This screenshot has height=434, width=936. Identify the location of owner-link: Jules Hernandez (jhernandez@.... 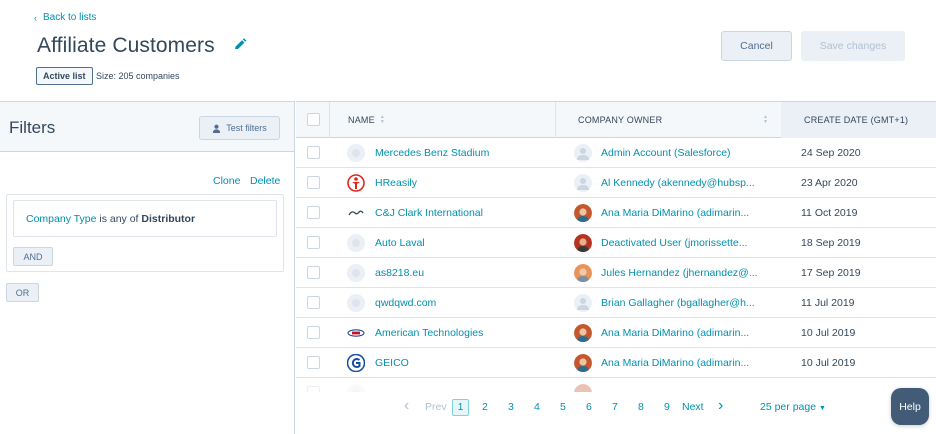
(679, 273).